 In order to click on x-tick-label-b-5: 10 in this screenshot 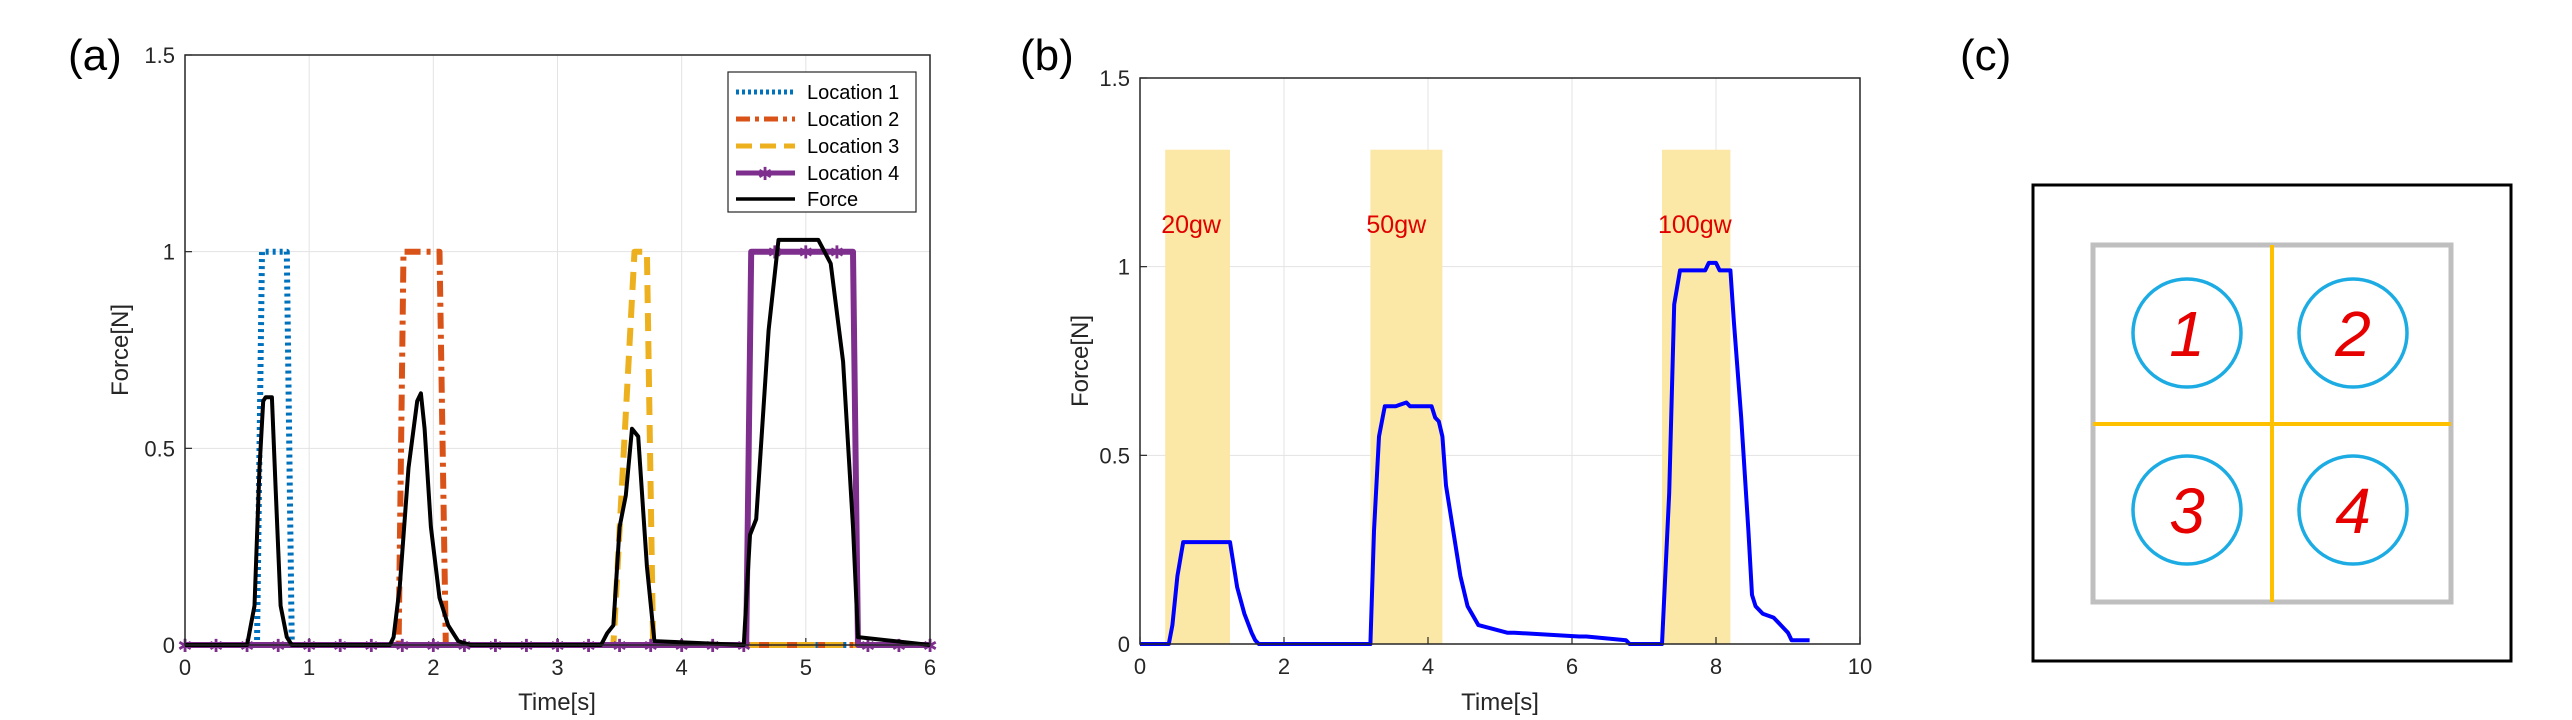, I will do `click(1860, 666)`.